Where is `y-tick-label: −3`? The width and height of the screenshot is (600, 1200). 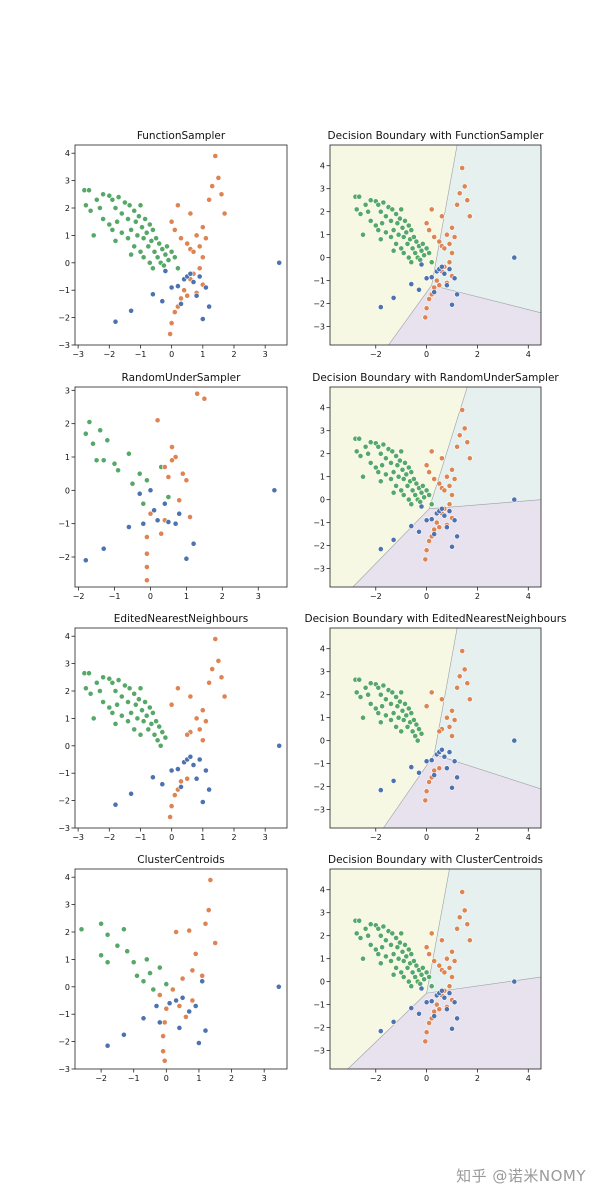 y-tick-label: −3 is located at coordinates (319, 327).